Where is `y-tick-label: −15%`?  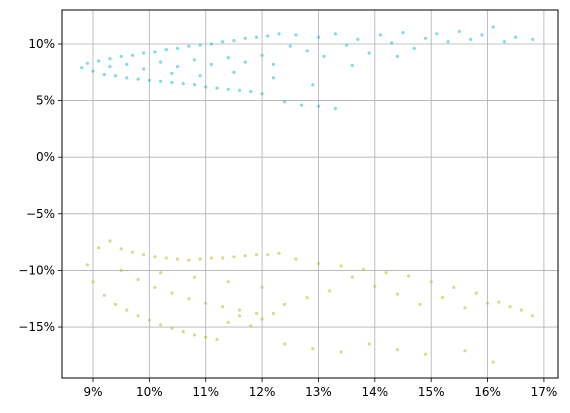
y-tick-label: −15% is located at coordinates (36, 327).